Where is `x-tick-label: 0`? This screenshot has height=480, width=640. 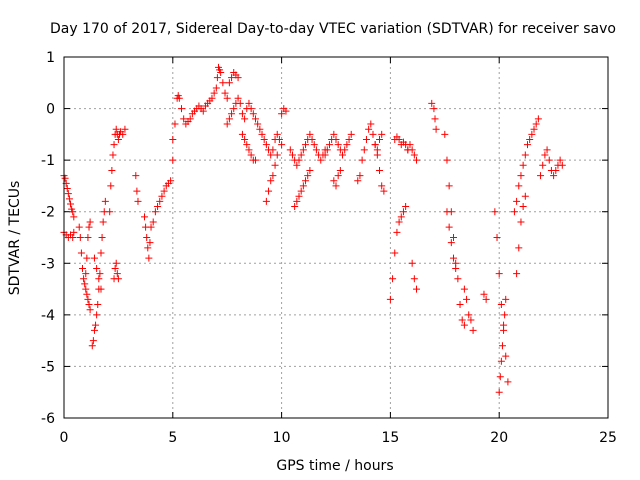
x-tick-label: 0 is located at coordinates (64, 438).